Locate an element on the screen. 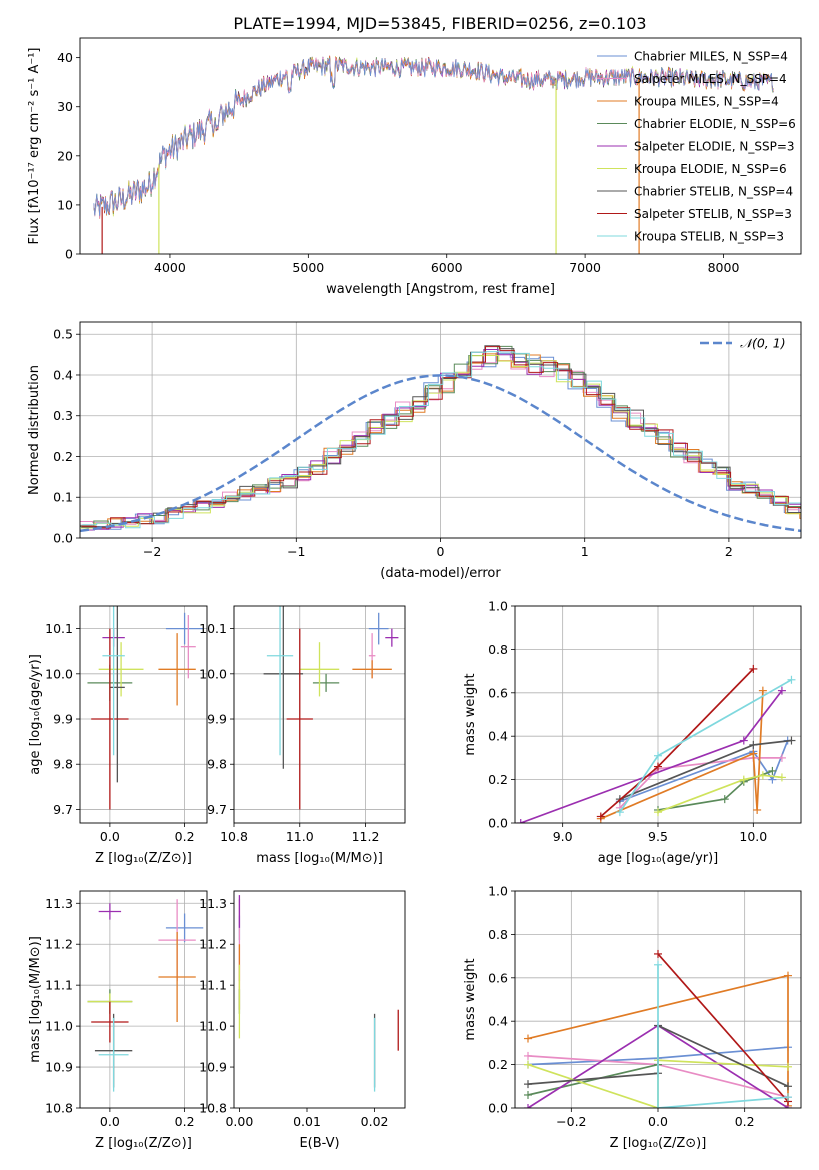 The height and width of the screenshot is (1170, 819). x-tick-label: 0.01 is located at coordinates (307, 1121).